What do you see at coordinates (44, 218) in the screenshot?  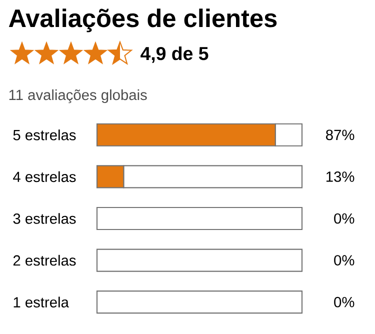 I see `y-tick-label: 3 estrelas` at bounding box center [44, 218].